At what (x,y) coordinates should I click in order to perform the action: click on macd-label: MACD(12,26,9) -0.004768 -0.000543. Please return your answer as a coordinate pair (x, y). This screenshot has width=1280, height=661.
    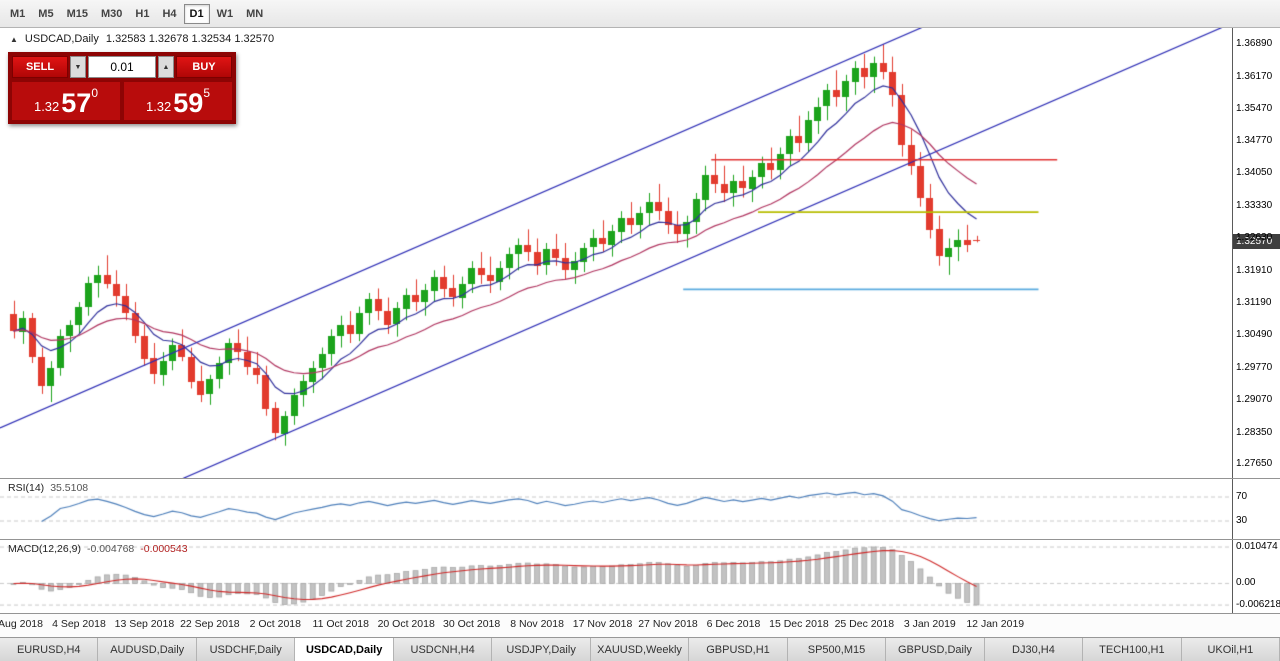
    Looking at the image, I should click on (98, 549).